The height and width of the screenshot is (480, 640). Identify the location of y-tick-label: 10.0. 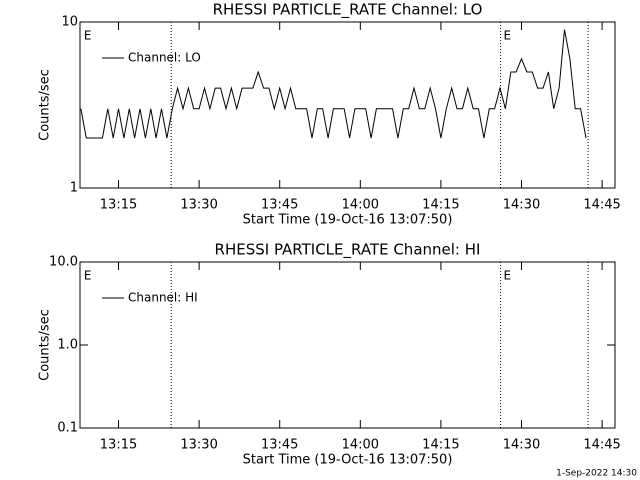
(63, 262).